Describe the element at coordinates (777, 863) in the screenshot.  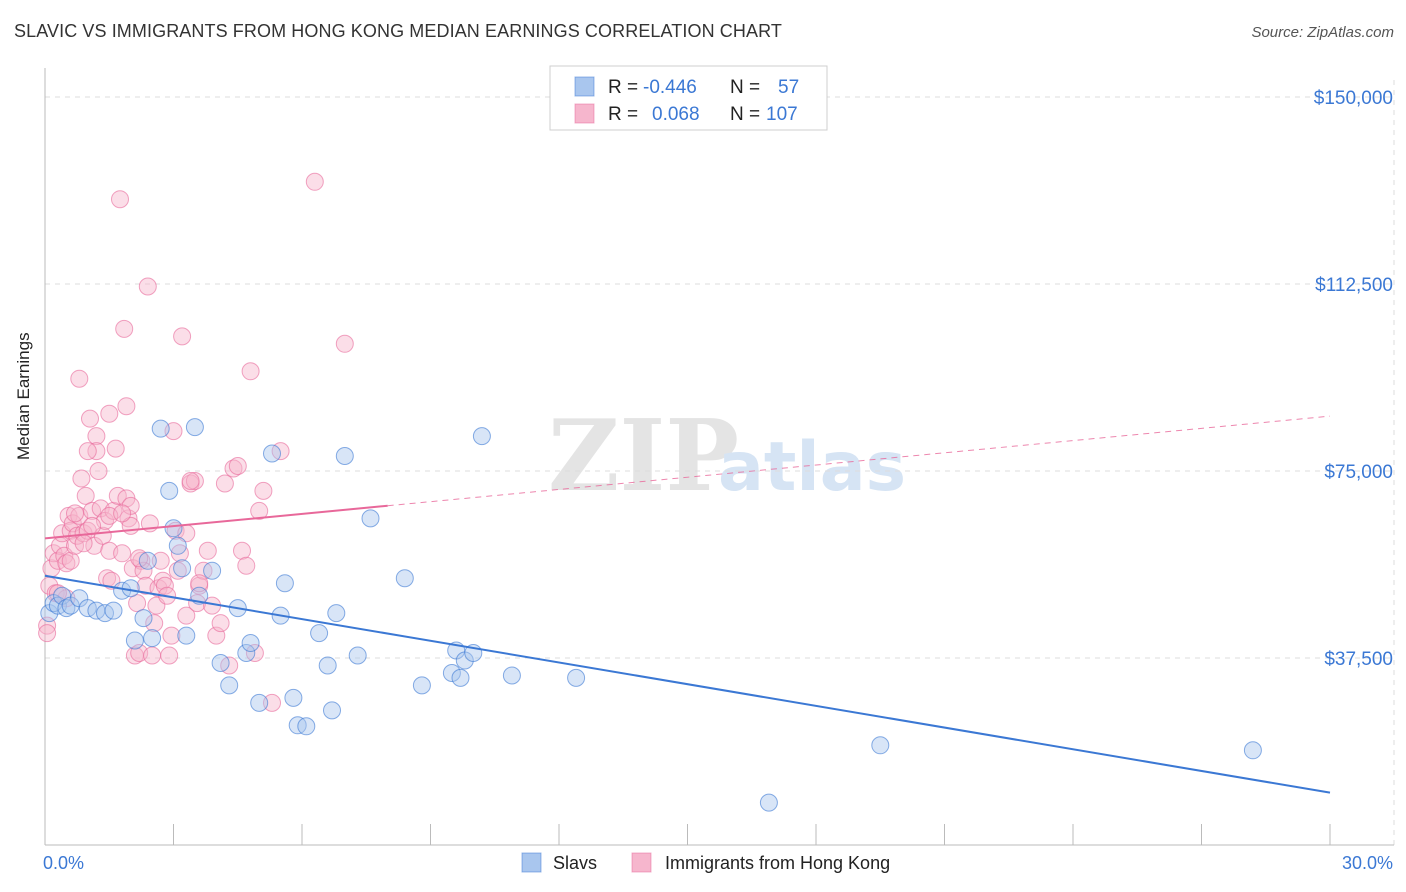
I see `legend-bottom-label-hong-kong: Immigrants from Hong Kong` at that location.